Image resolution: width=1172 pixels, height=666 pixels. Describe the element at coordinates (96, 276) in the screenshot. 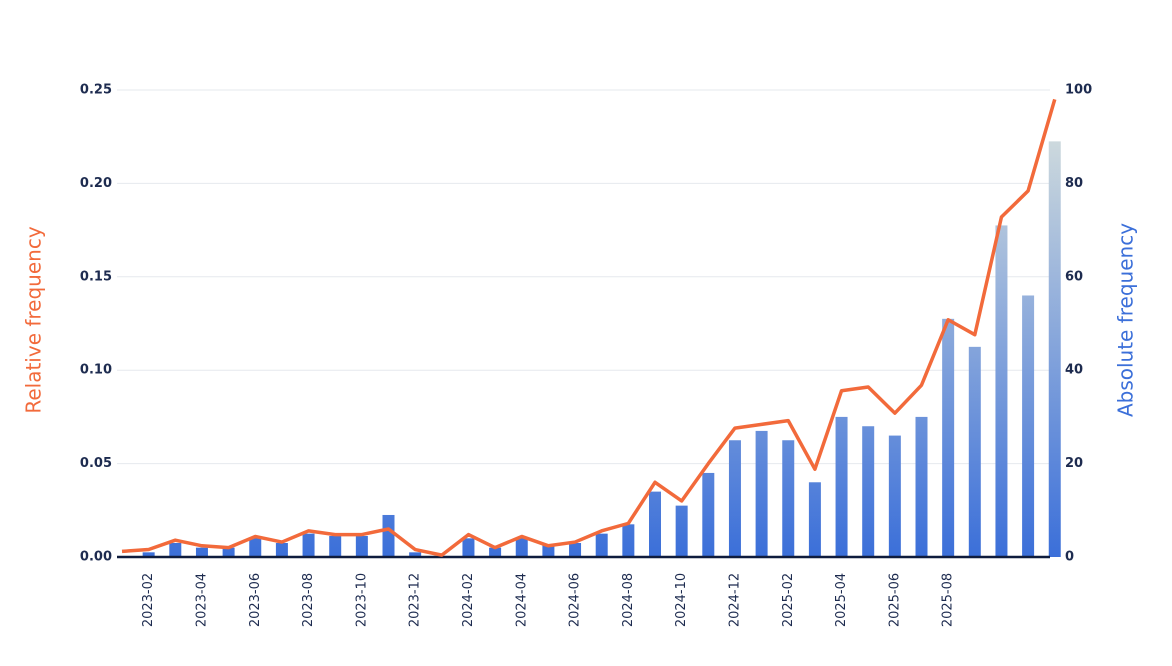

I see `y-tick-label: 0.15` at that location.